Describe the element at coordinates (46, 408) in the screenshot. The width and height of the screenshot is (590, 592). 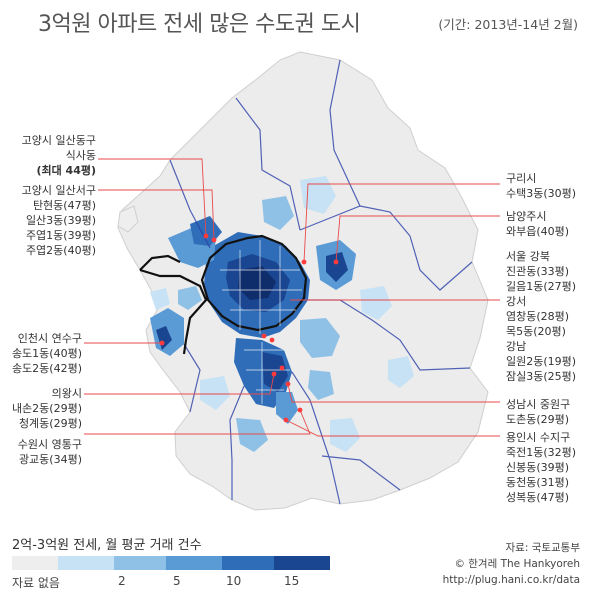
I see `label-uiwang: 의왕시 내손2동(29평) 청계동(29평)` at that location.